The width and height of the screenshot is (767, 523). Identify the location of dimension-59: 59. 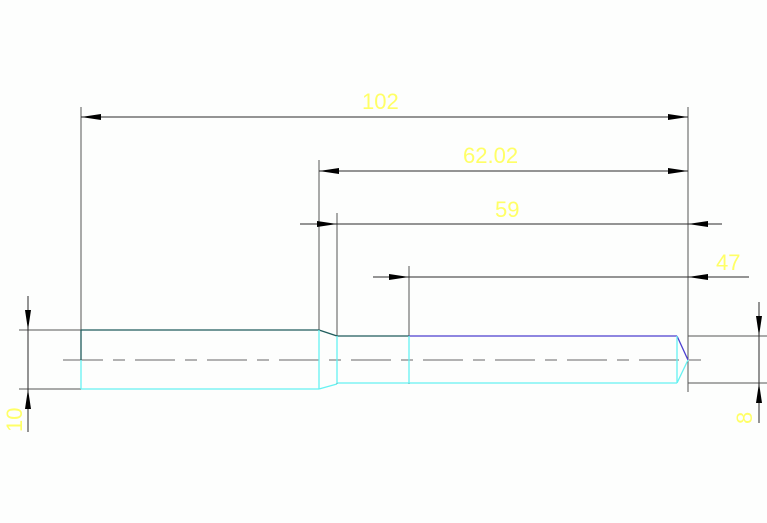
(511, 212).